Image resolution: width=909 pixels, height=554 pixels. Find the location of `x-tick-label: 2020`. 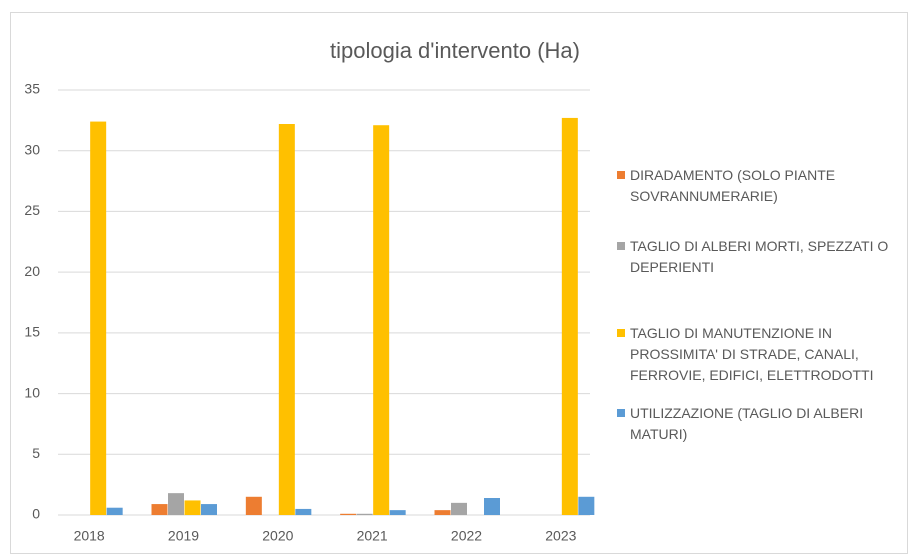

x-tick-label: 2020 is located at coordinates (277, 536).